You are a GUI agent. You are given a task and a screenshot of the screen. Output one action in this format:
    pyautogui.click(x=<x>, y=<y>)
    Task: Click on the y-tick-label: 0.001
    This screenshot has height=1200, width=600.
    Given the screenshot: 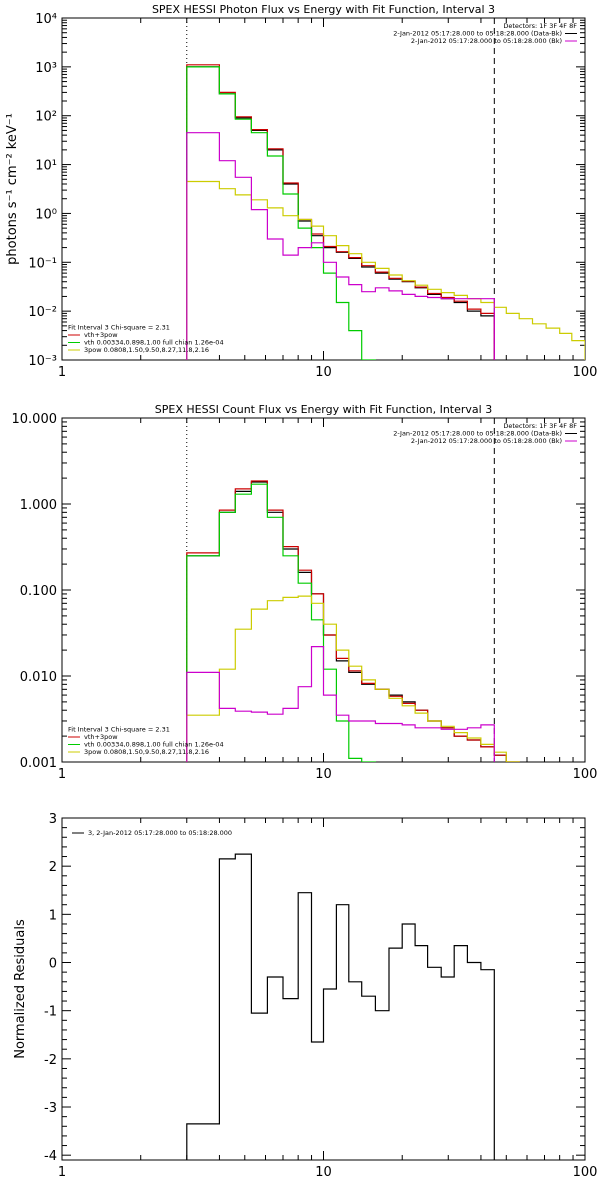 What is the action you would take?
    pyautogui.click(x=38, y=763)
    